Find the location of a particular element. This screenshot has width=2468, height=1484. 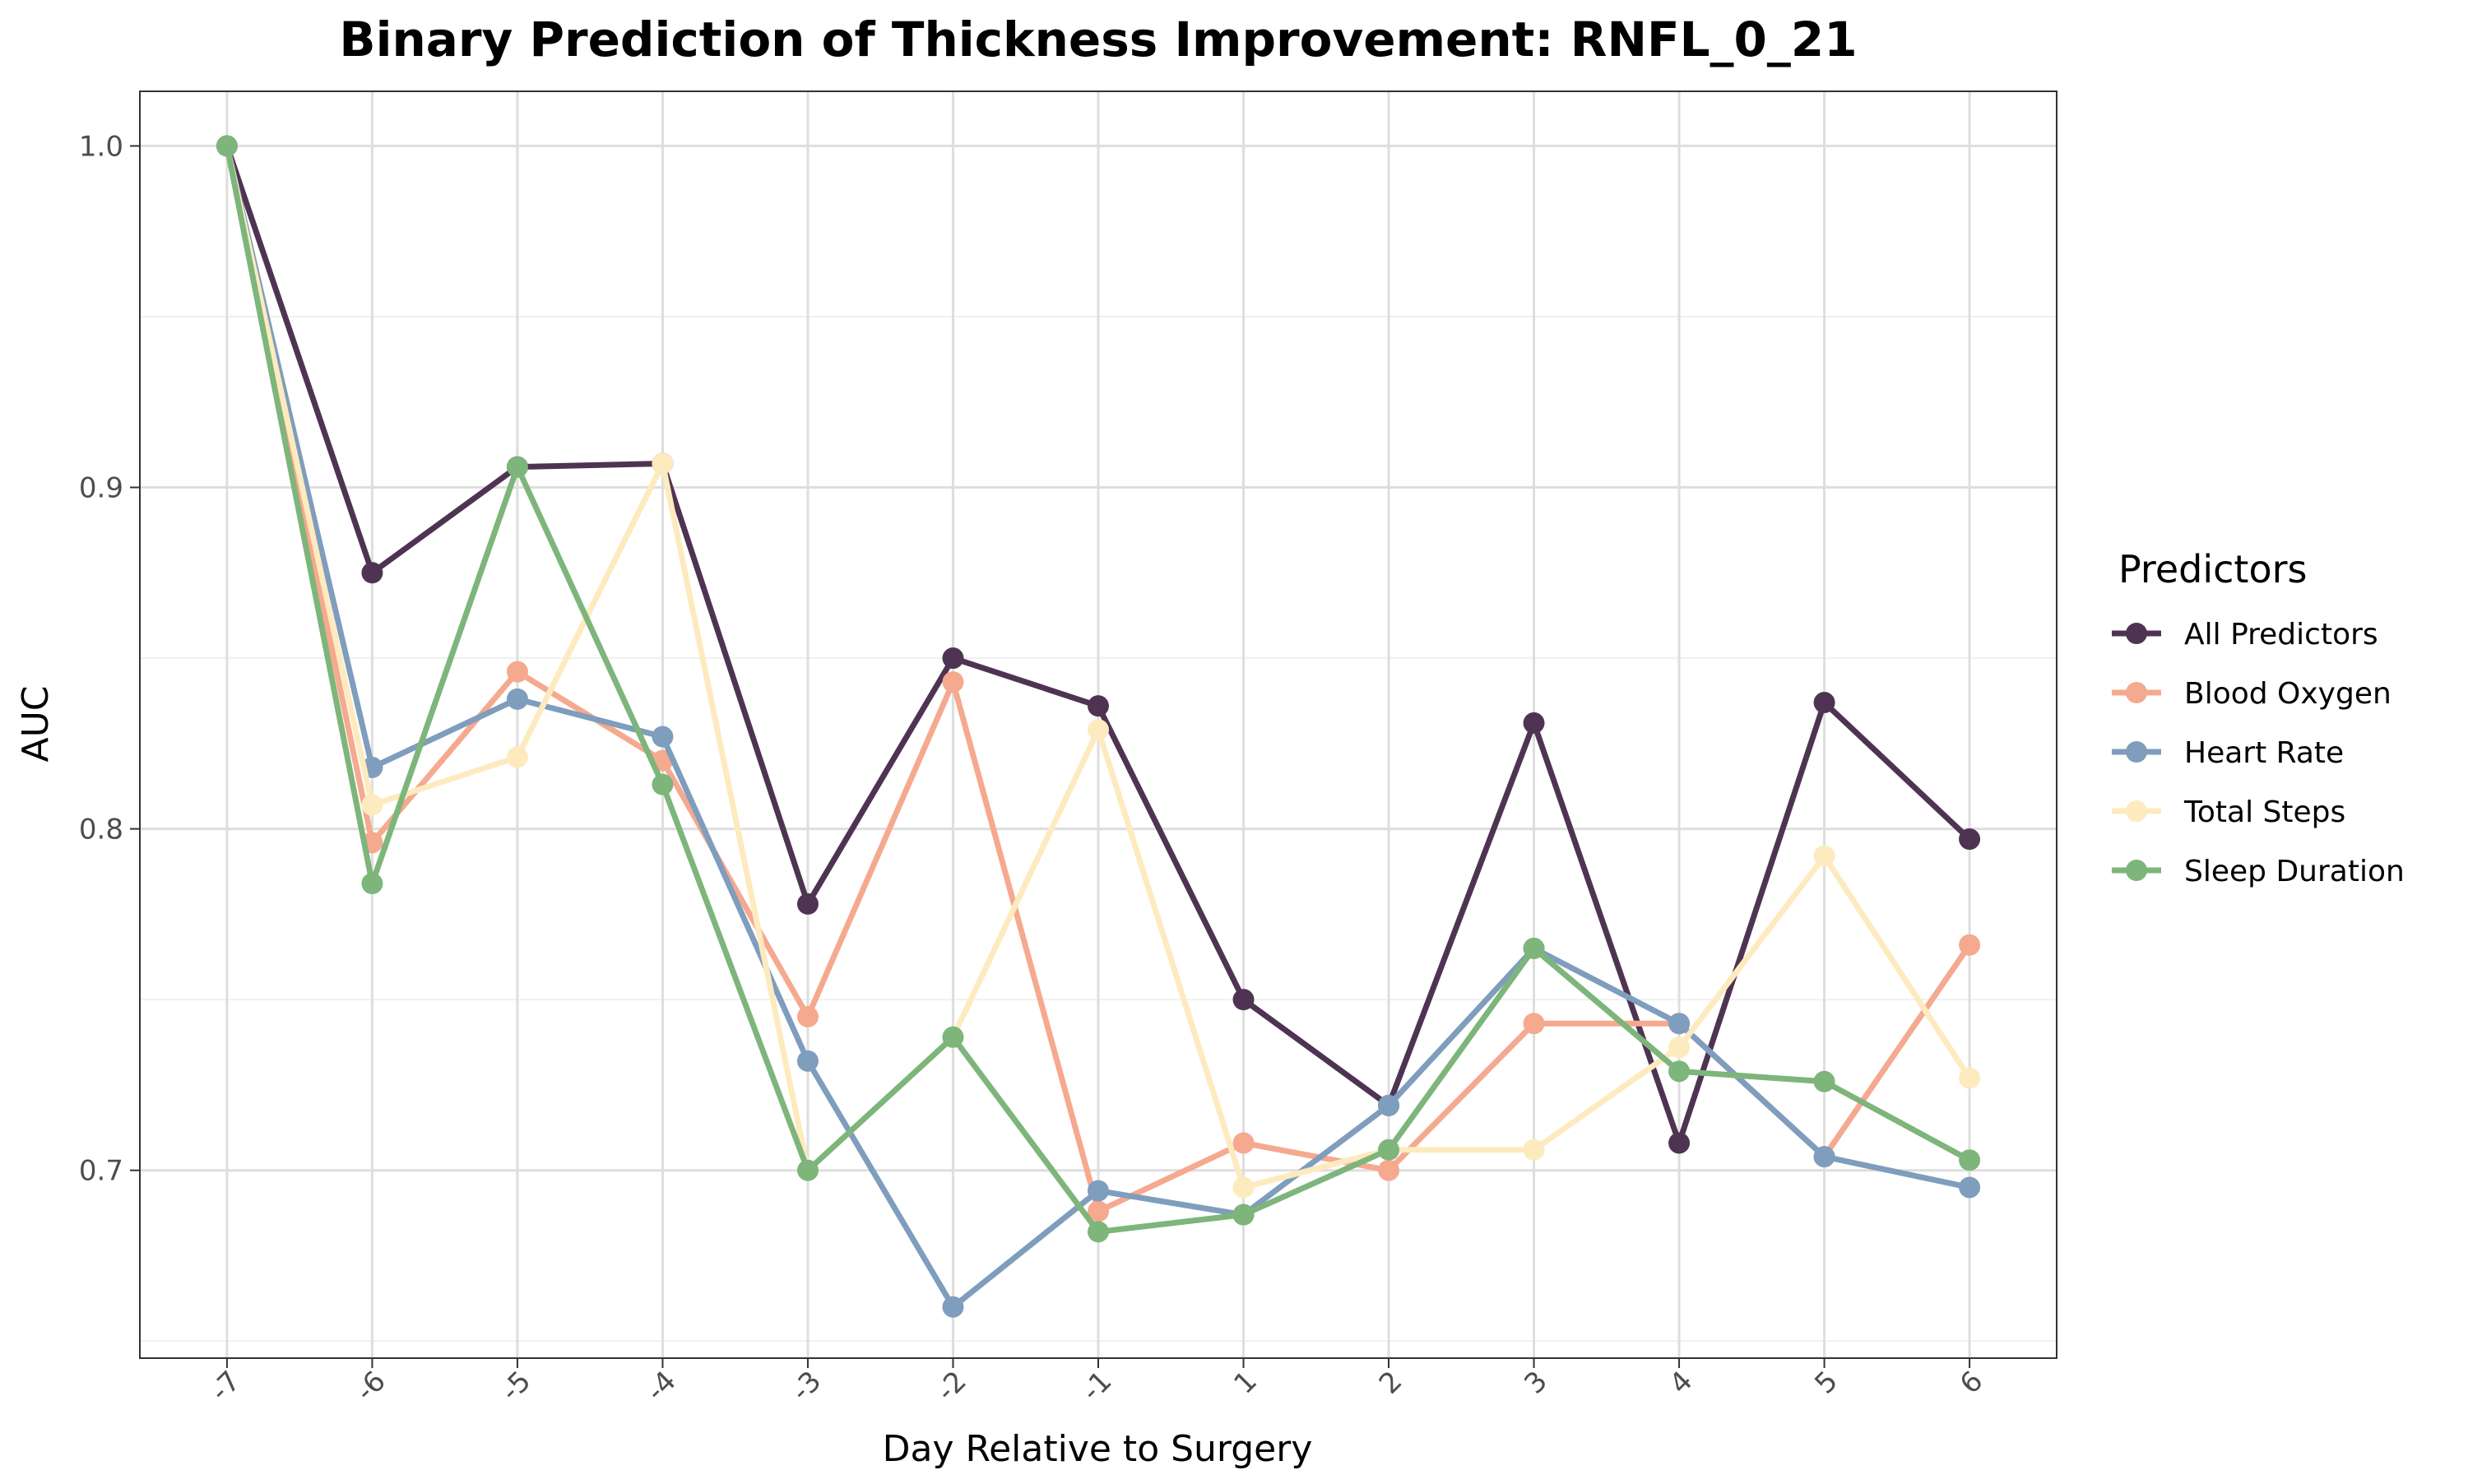

x-tick-label: 4 is located at coordinates (1681, 1383).